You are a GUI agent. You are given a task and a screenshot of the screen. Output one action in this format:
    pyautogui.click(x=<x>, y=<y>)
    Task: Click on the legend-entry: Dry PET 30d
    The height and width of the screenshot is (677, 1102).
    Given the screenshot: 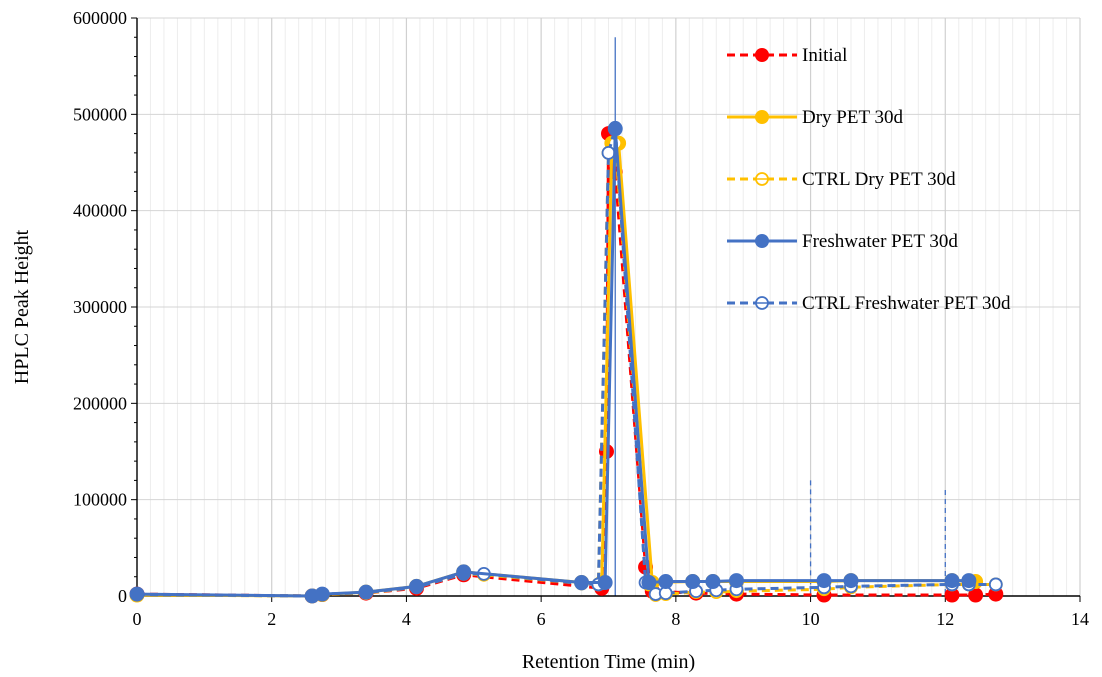 What is the action you would take?
    pyautogui.click(x=815, y=117)
    